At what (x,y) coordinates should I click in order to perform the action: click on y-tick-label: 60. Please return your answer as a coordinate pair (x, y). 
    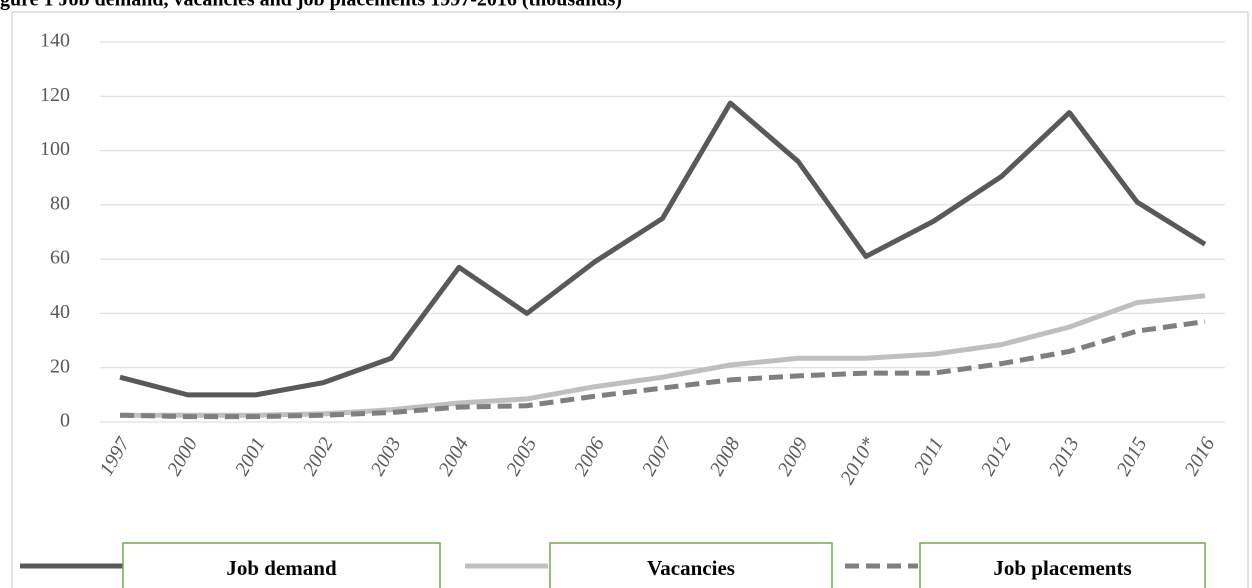
    Looking at the image, I should click on (60, 258).